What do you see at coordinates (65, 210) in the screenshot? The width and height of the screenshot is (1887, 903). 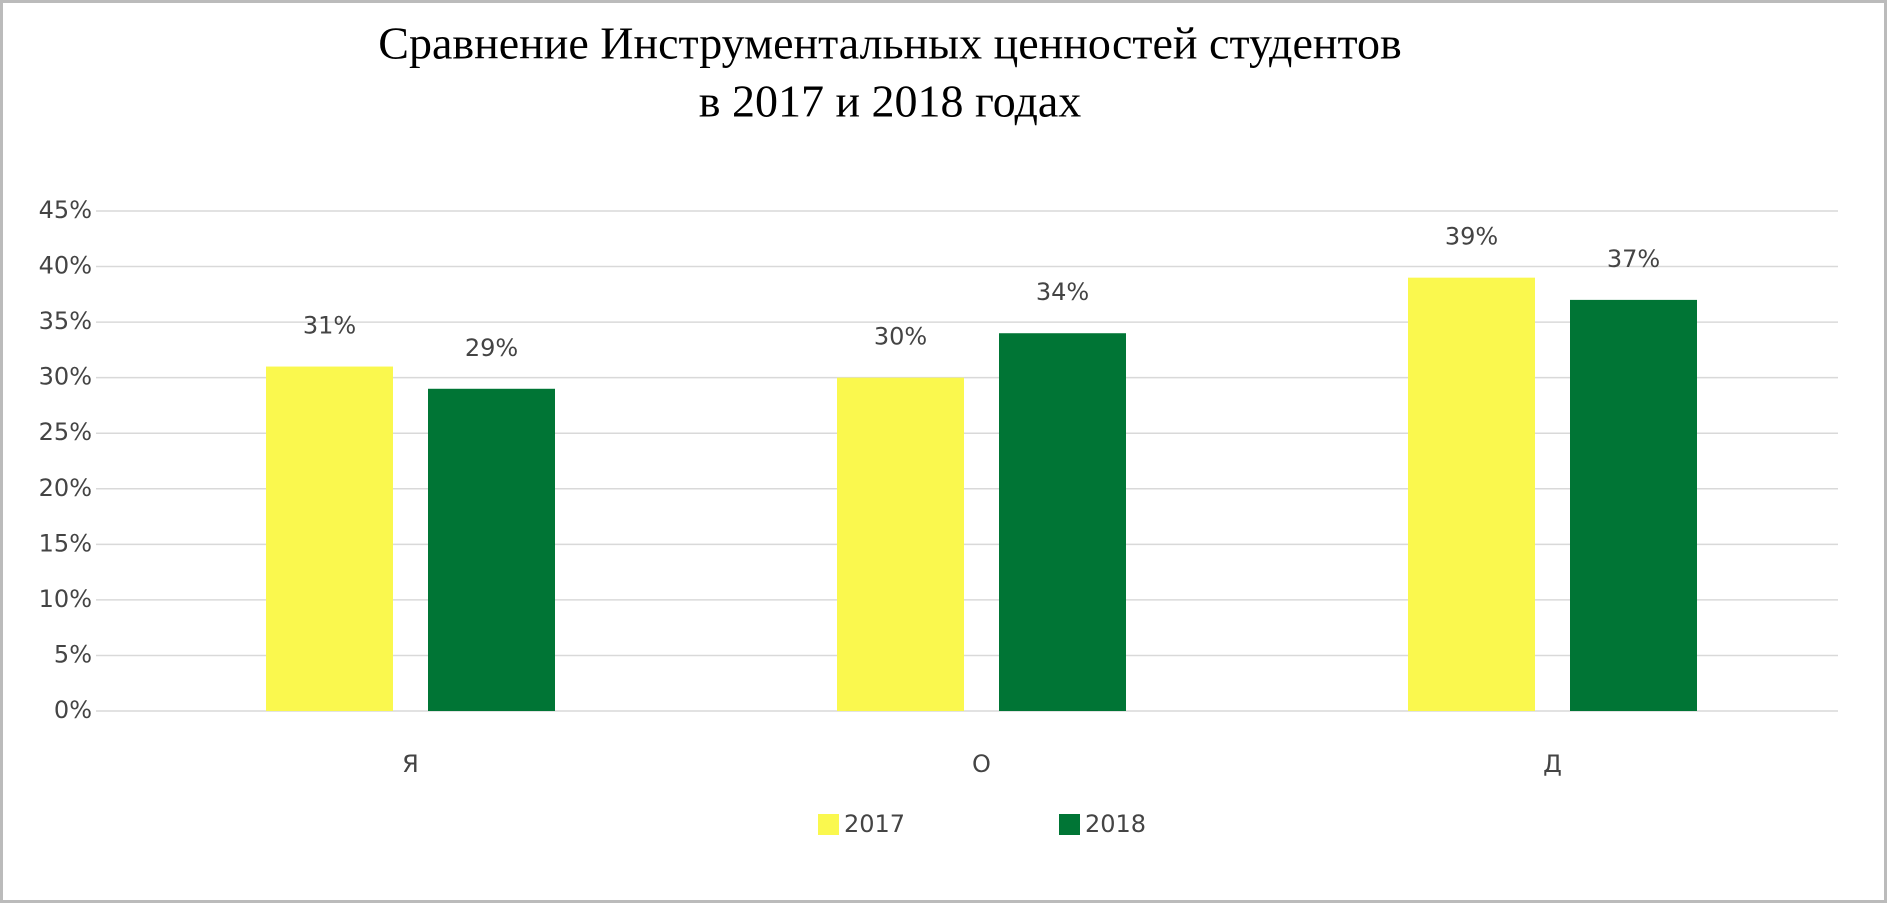 I see `y-tick-label: 45%` at bounding box center [65, 210].